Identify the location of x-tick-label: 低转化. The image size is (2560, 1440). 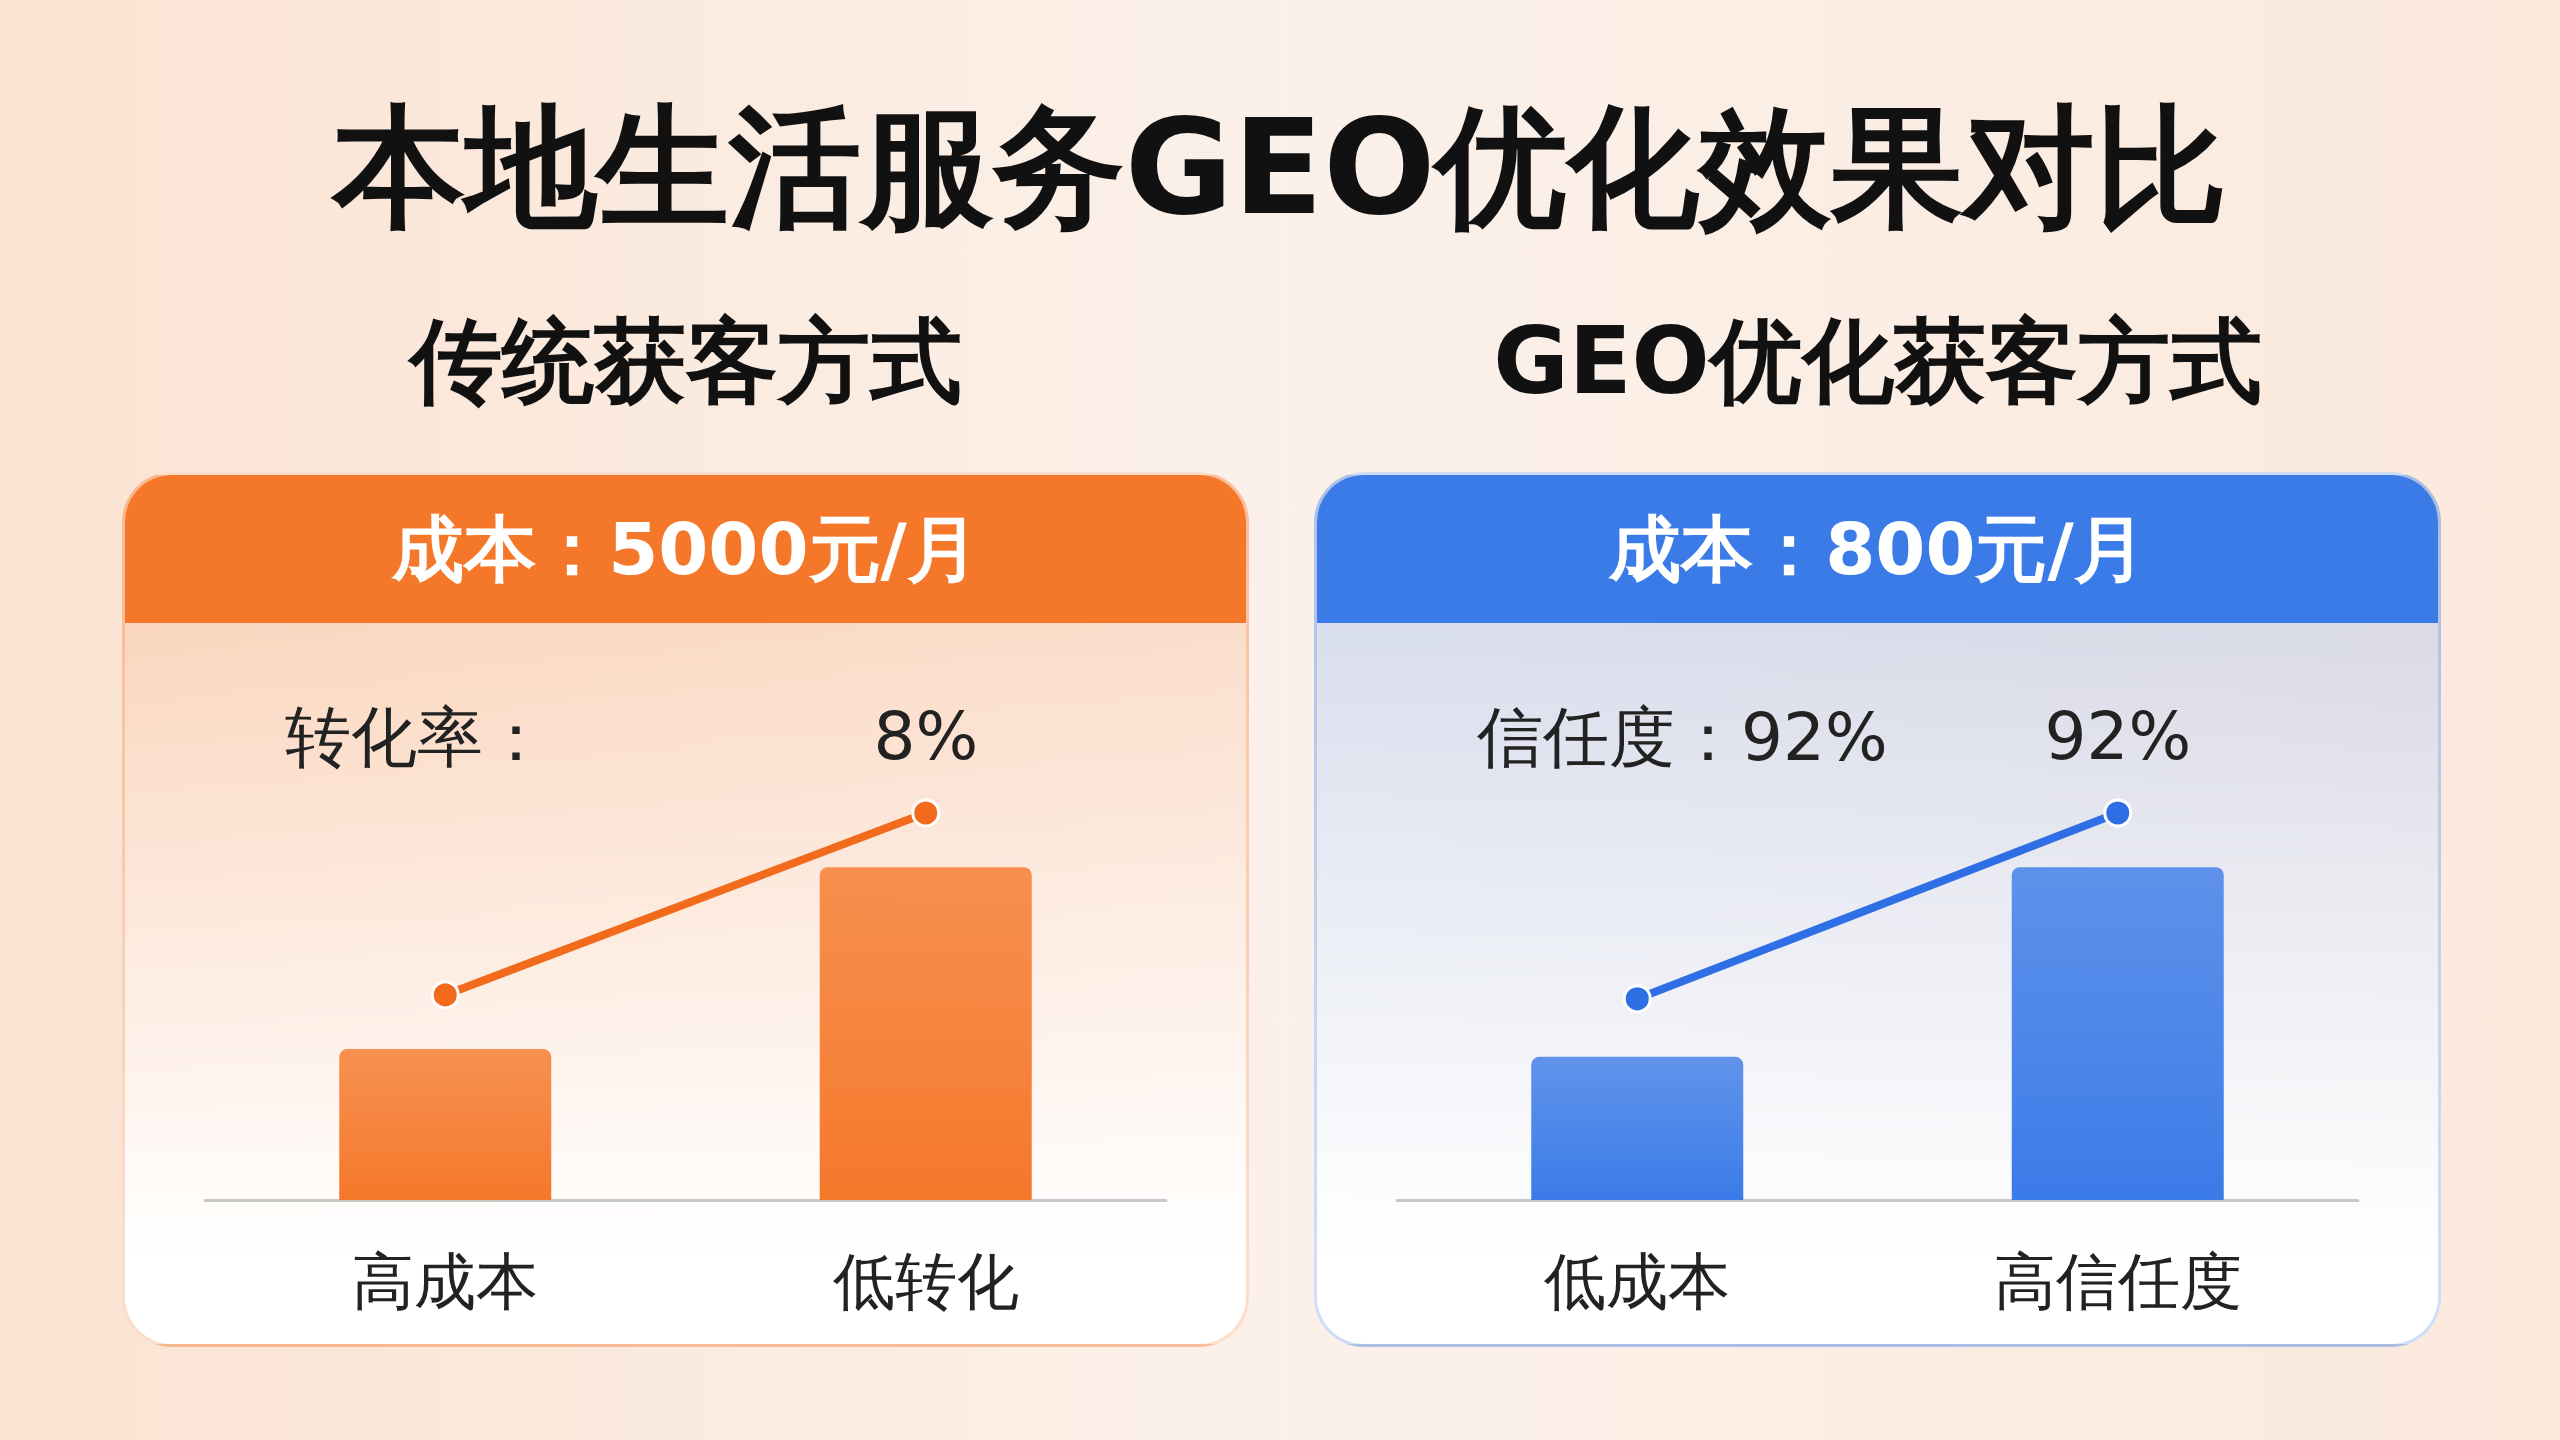
(925, 1281).